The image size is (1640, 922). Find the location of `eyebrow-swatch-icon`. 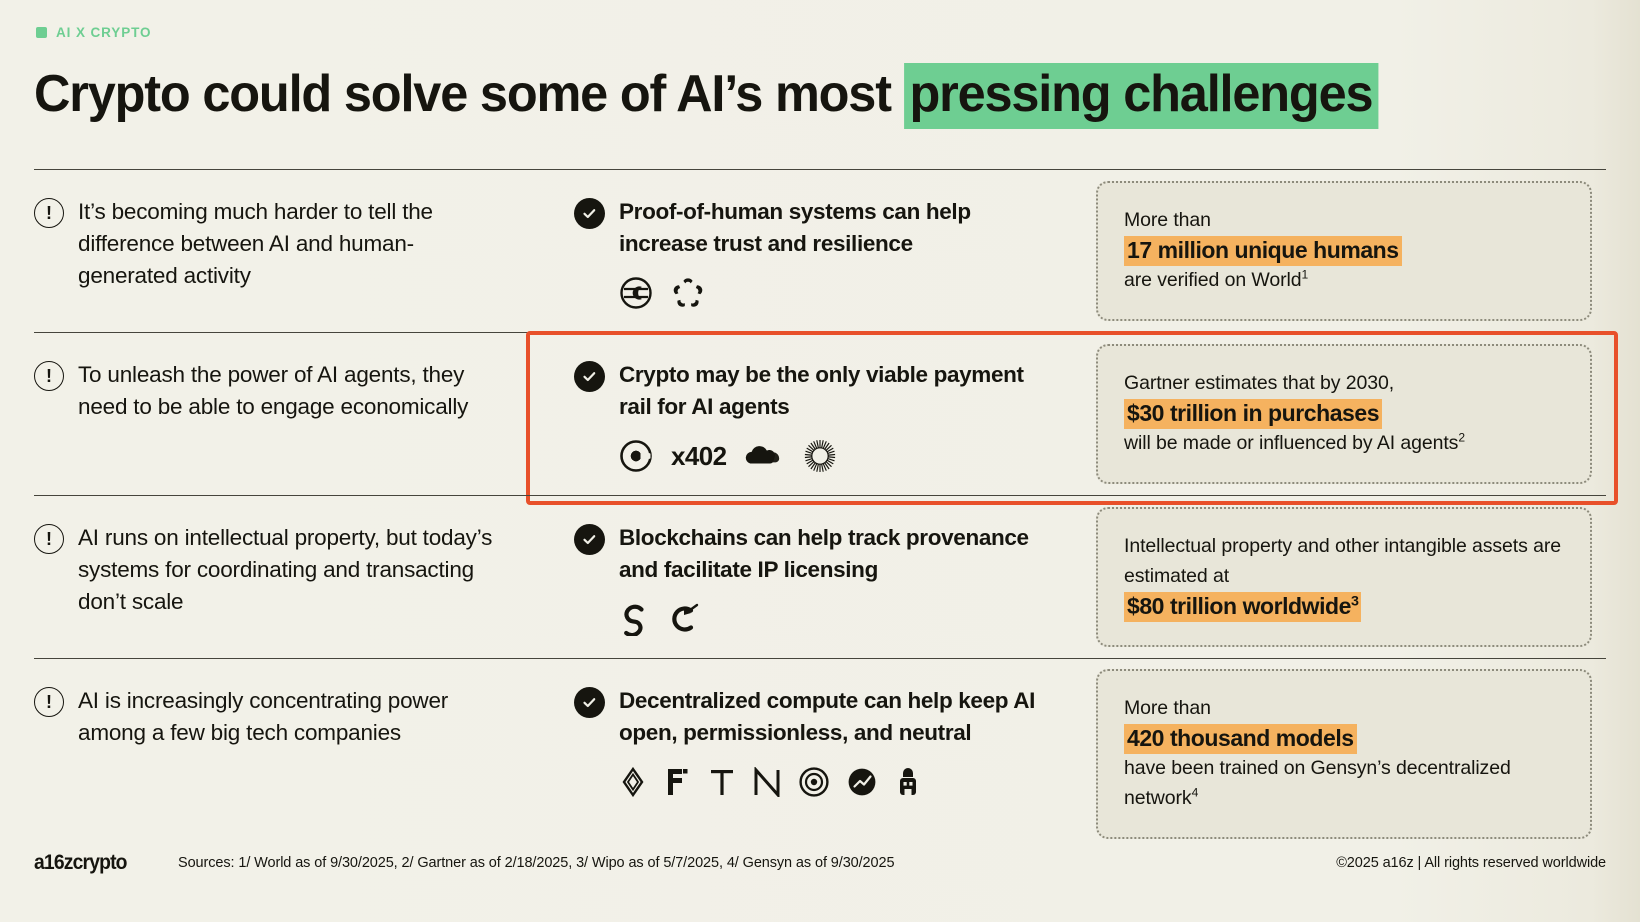

eyebrow-swatch-icon is located at coordinates (41, 32).